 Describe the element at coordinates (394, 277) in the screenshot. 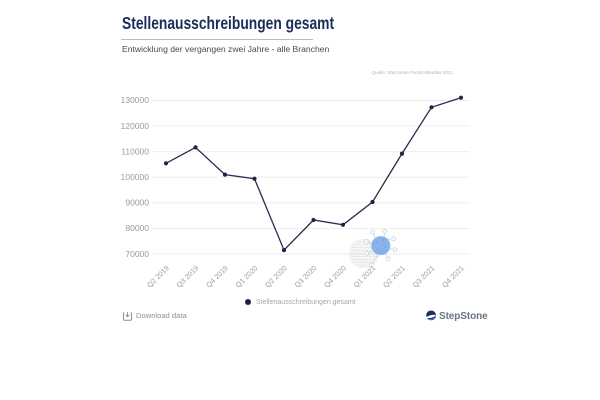

I see `svg-text: Q2 2021` at that location.